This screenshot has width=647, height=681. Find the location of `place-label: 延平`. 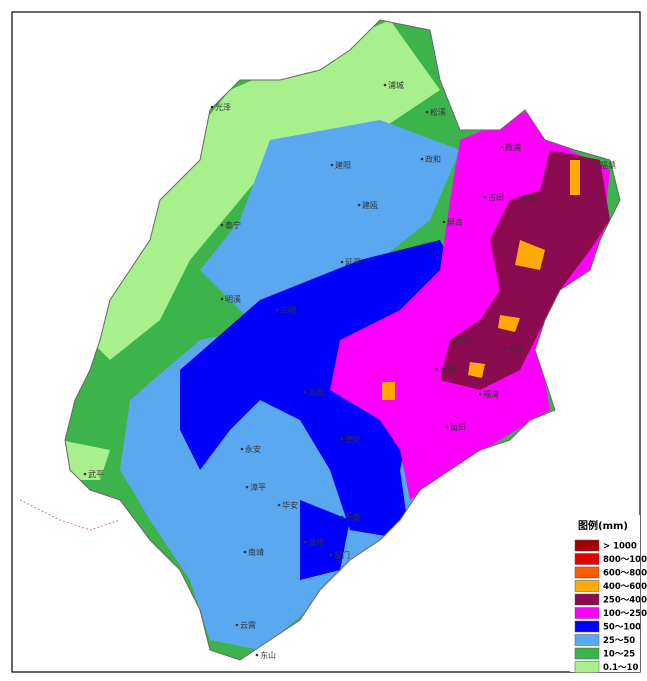

place-label: 延平 is located at coordinates (353, 262).